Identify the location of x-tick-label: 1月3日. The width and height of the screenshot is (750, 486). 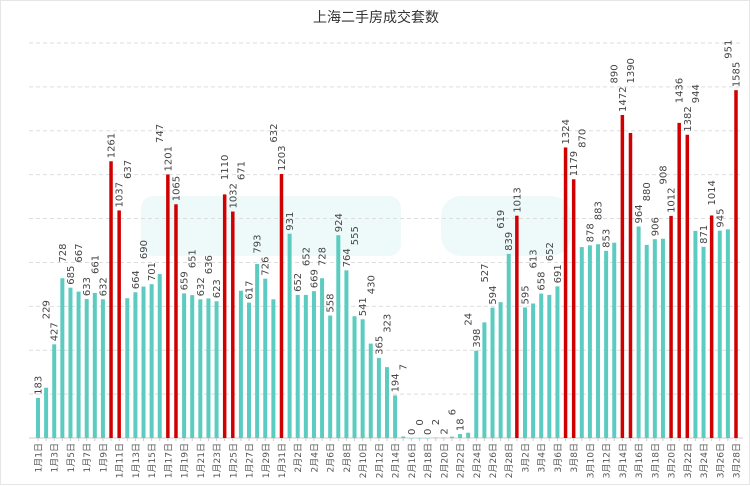
(55, 457).